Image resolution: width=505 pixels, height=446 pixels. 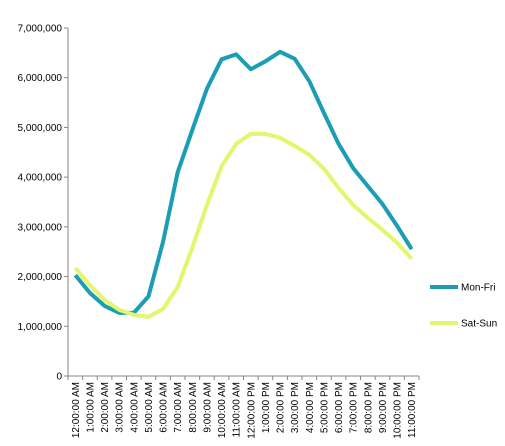 I want to click on legend-label: Sat-Sun, so click(x=479, y=324).